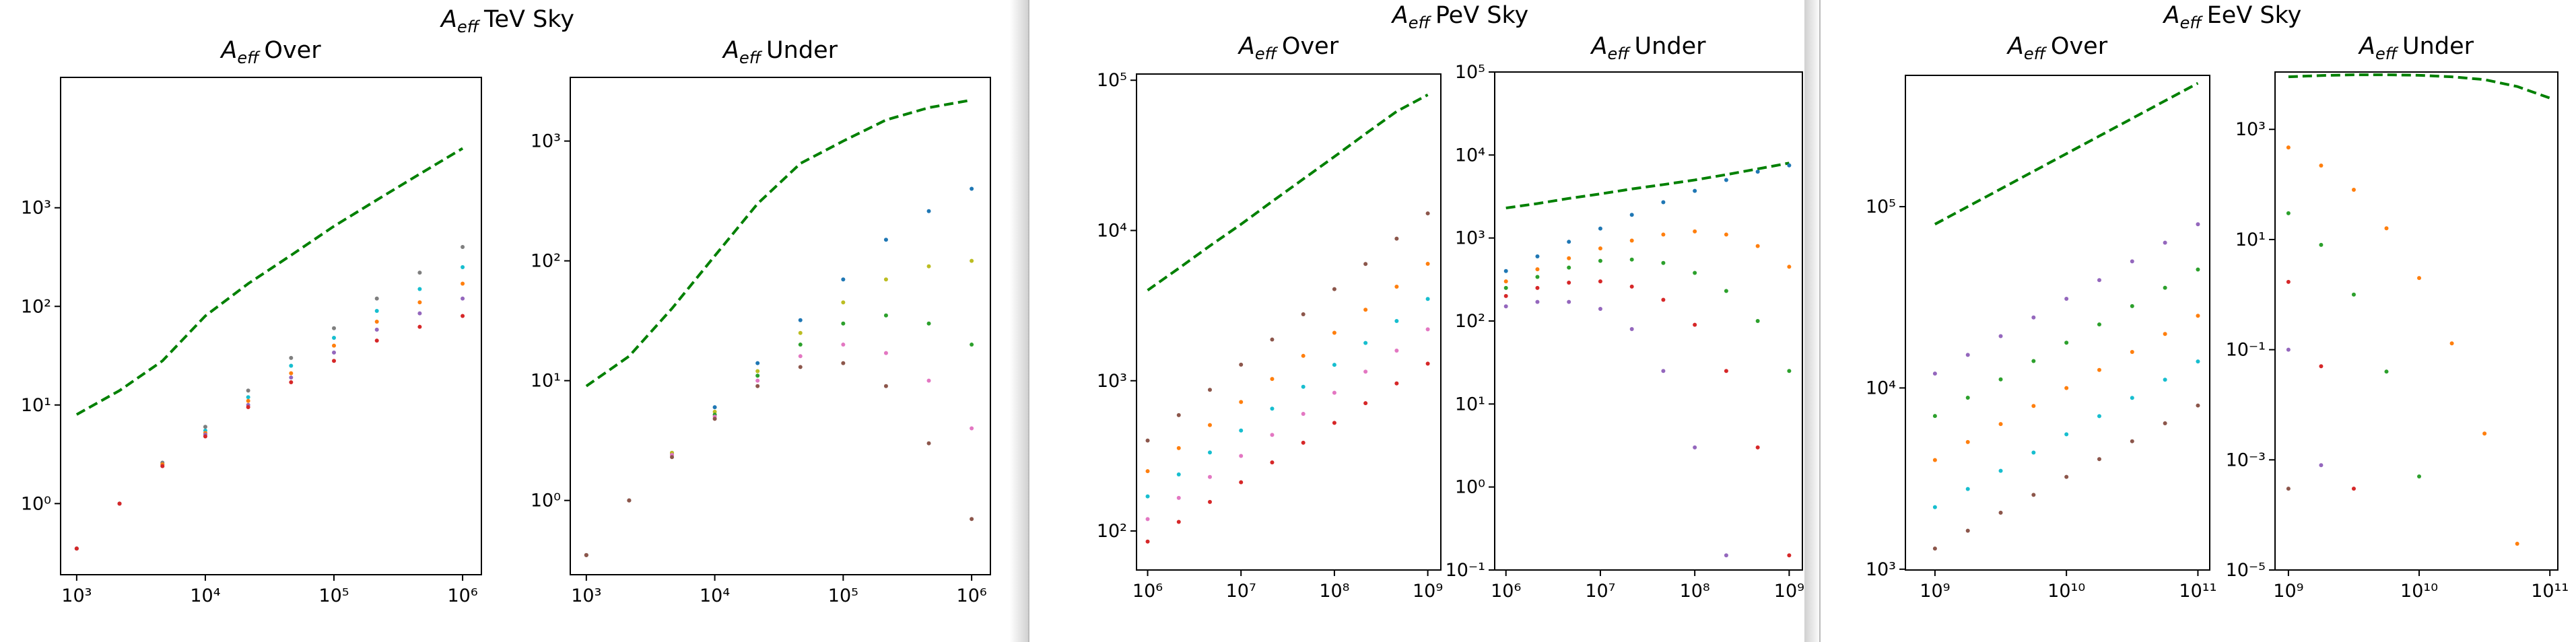 This screenshot has width=2576, height=642. What do you see at coordinates (1470, 487) in the screenshot?
I see `y-tick-label: 10⁰` at bounding box center [1470, 487].